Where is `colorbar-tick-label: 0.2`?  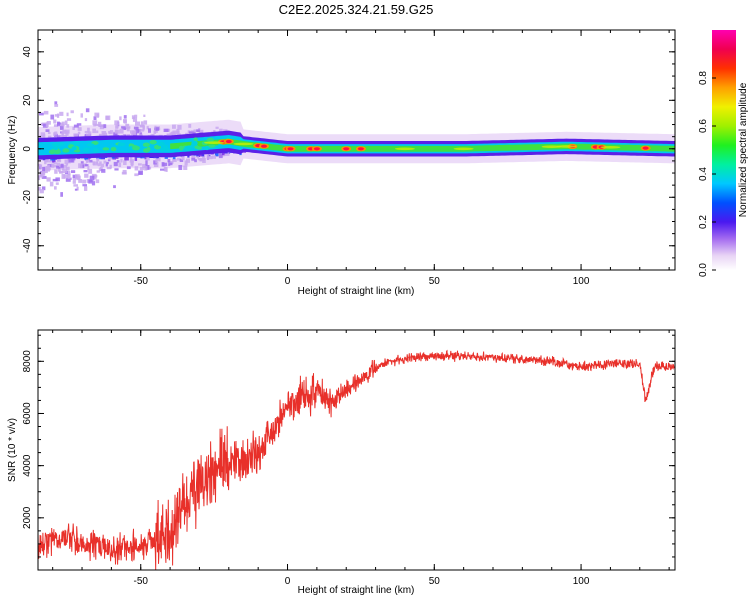
colorbar-tick-label: 0.2 is located at coordinates (703, 222).